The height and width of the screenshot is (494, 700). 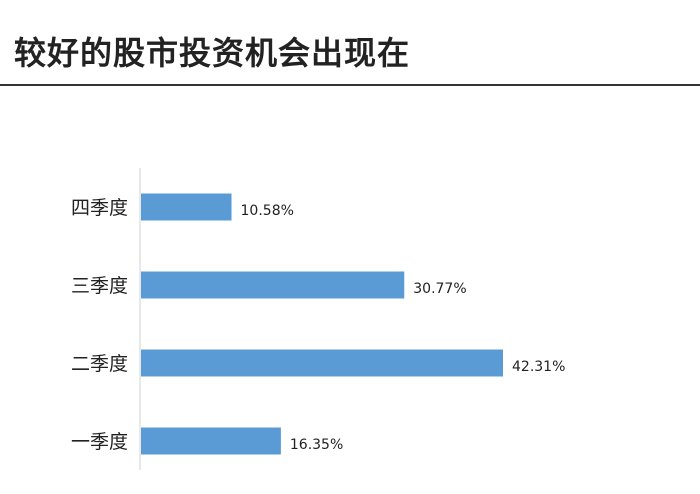 I want to click on chart-title: 较好的股市投资机会出现在, so click(x=212, y=53).